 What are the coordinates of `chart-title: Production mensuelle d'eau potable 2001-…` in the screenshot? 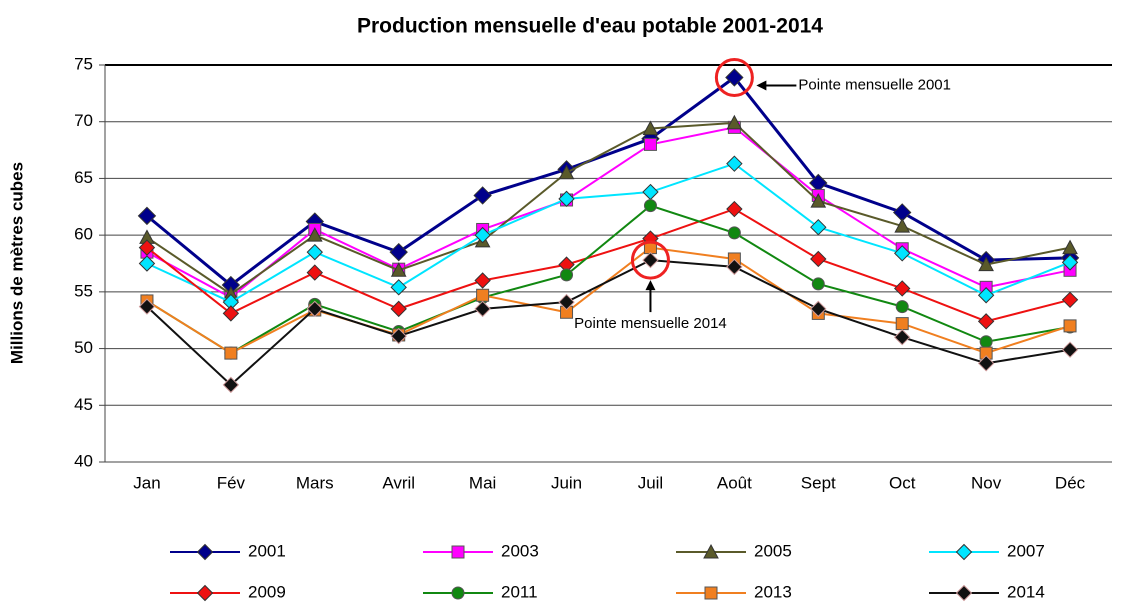 It's located at (590, 26).